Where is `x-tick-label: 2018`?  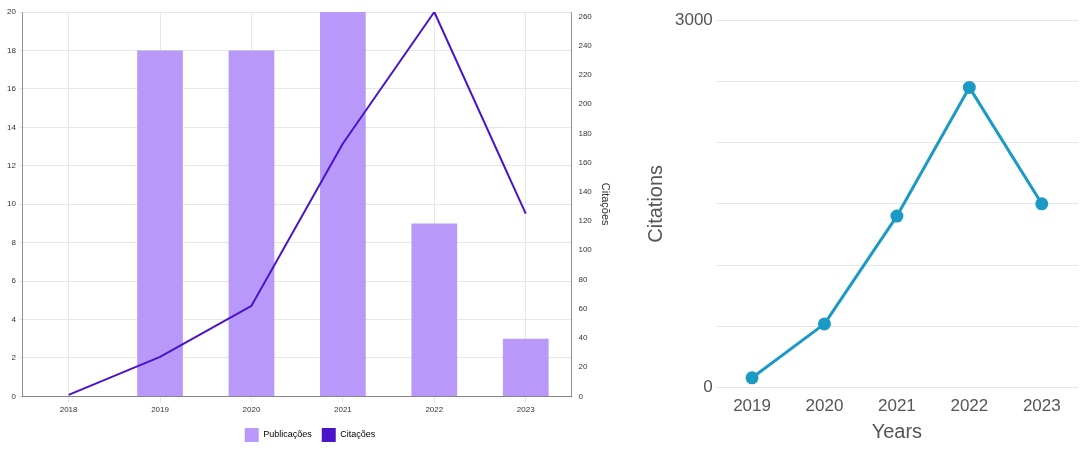 x-tick-label: 2018 is located at coordinates (69, 410).